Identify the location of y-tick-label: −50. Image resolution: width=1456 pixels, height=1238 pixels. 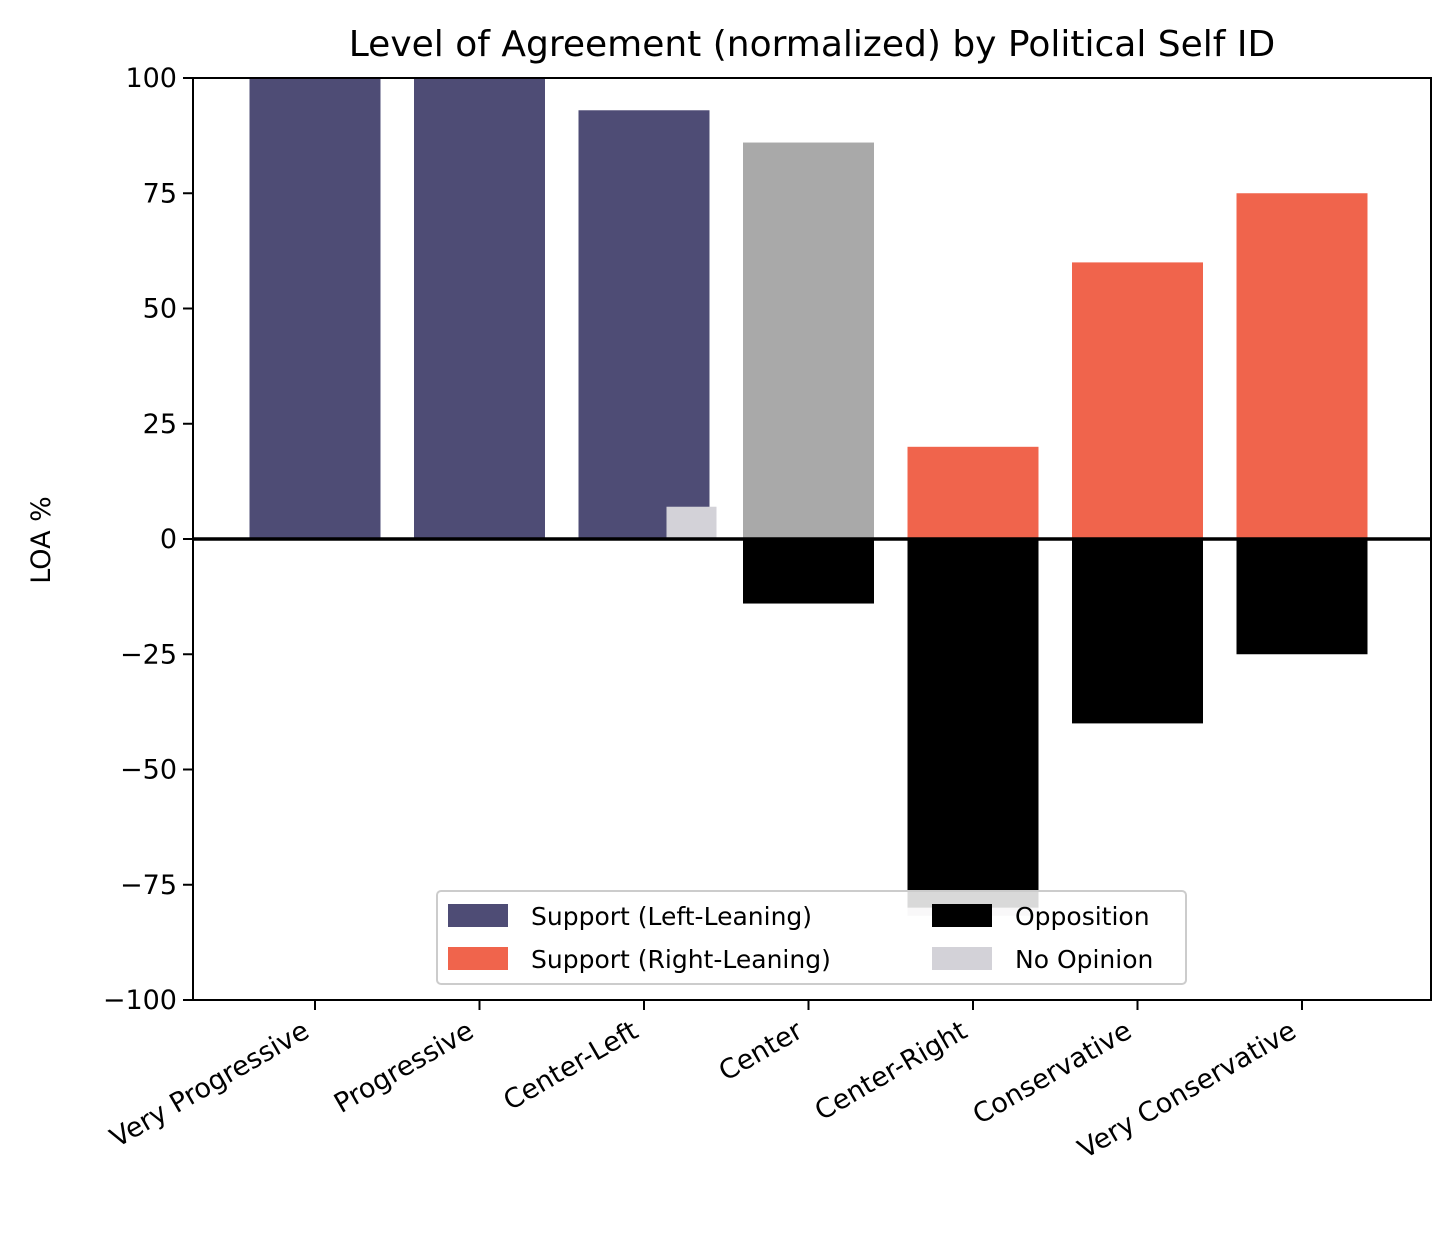
(148, 770).